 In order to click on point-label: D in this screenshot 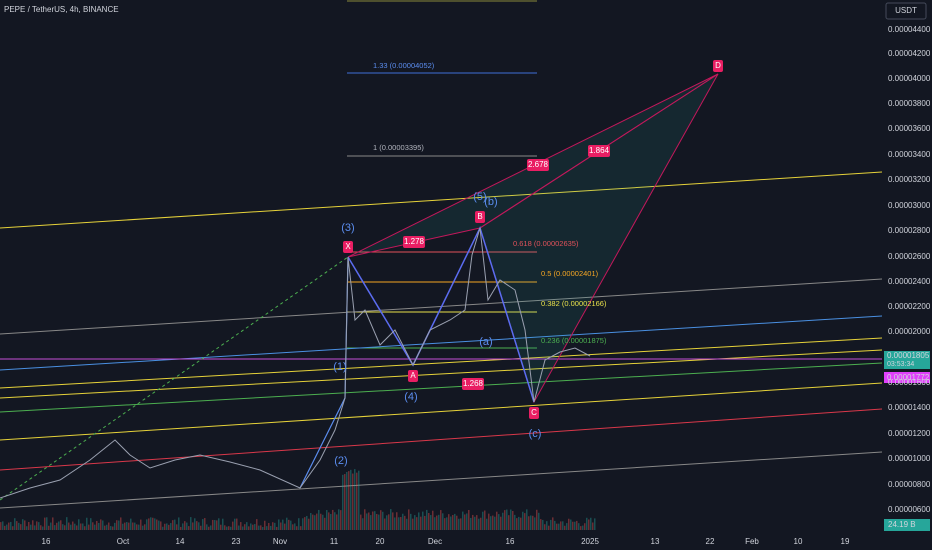, I will do `click(718, 65)`.